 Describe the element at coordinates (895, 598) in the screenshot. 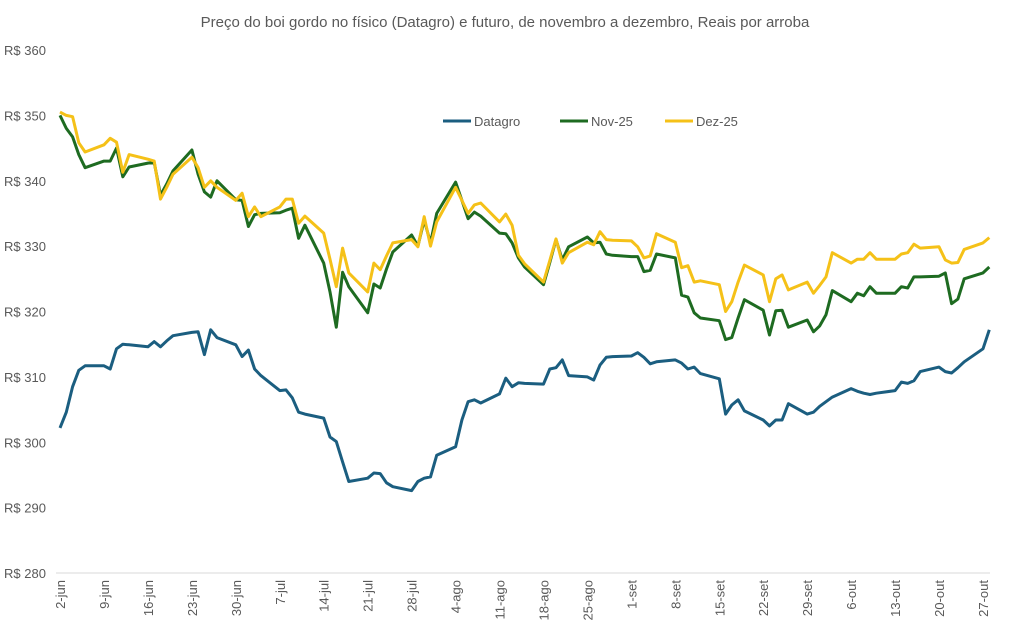

I see `x-tick-label: 13-out` at that location.